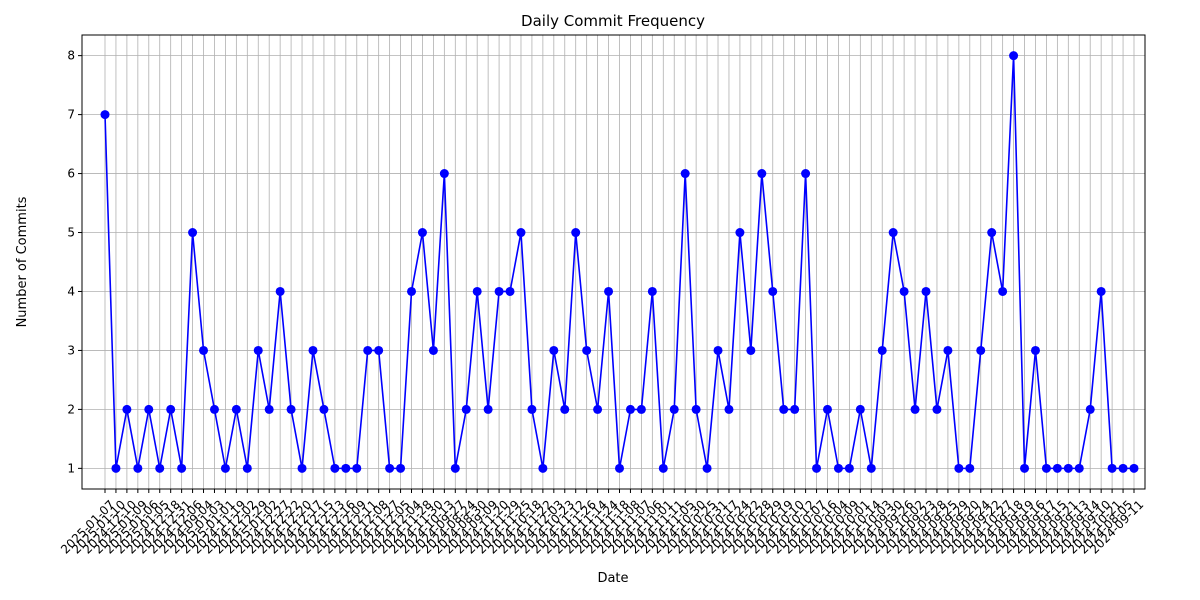 The width and height of the screenshot is (1200, 600). Describe the element at coordinates (71, 468) in the screenshot. I see `y-tick-label: 1` at that location.